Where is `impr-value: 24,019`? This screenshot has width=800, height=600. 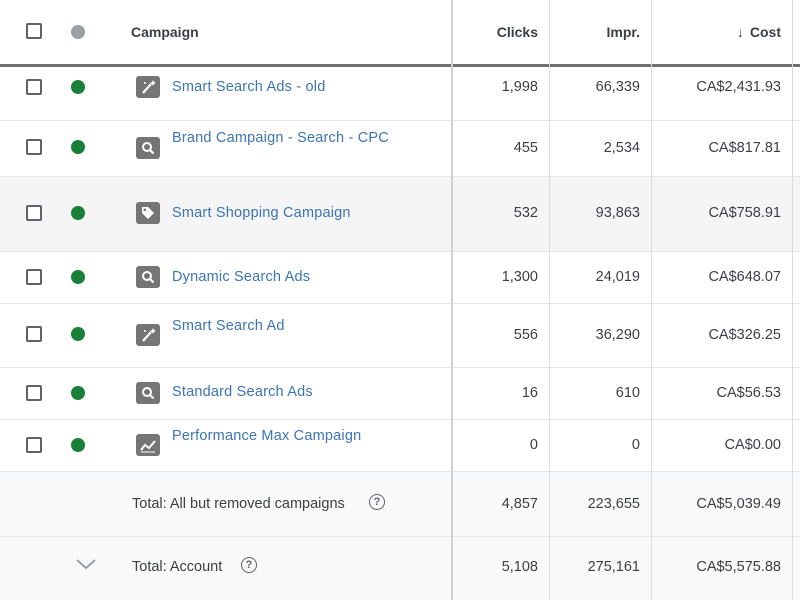
impr-value: 24,019 is located at coordinates (617, 277).